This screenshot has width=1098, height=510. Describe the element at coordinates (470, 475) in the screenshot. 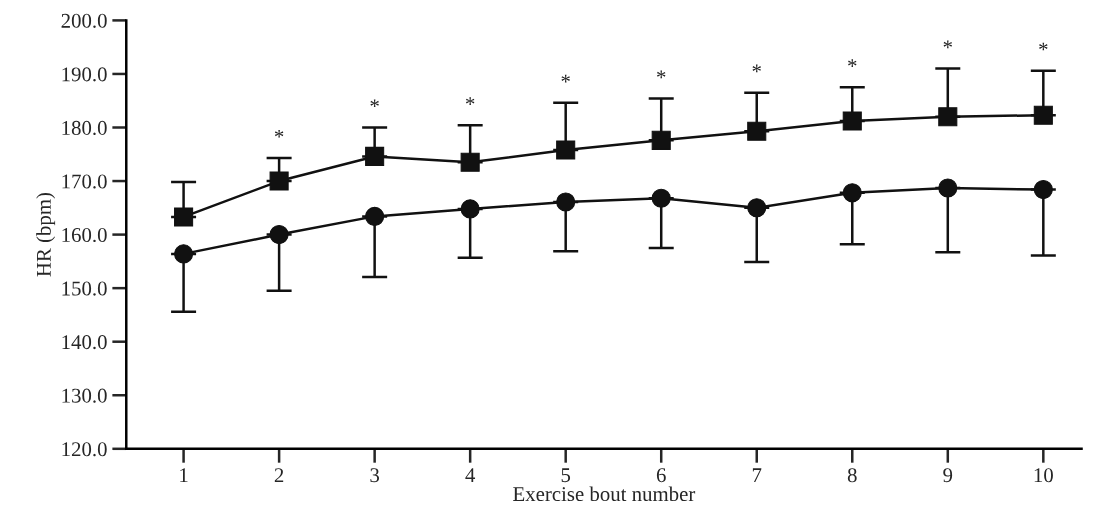

I see `x-tick-label: 4` at that location.